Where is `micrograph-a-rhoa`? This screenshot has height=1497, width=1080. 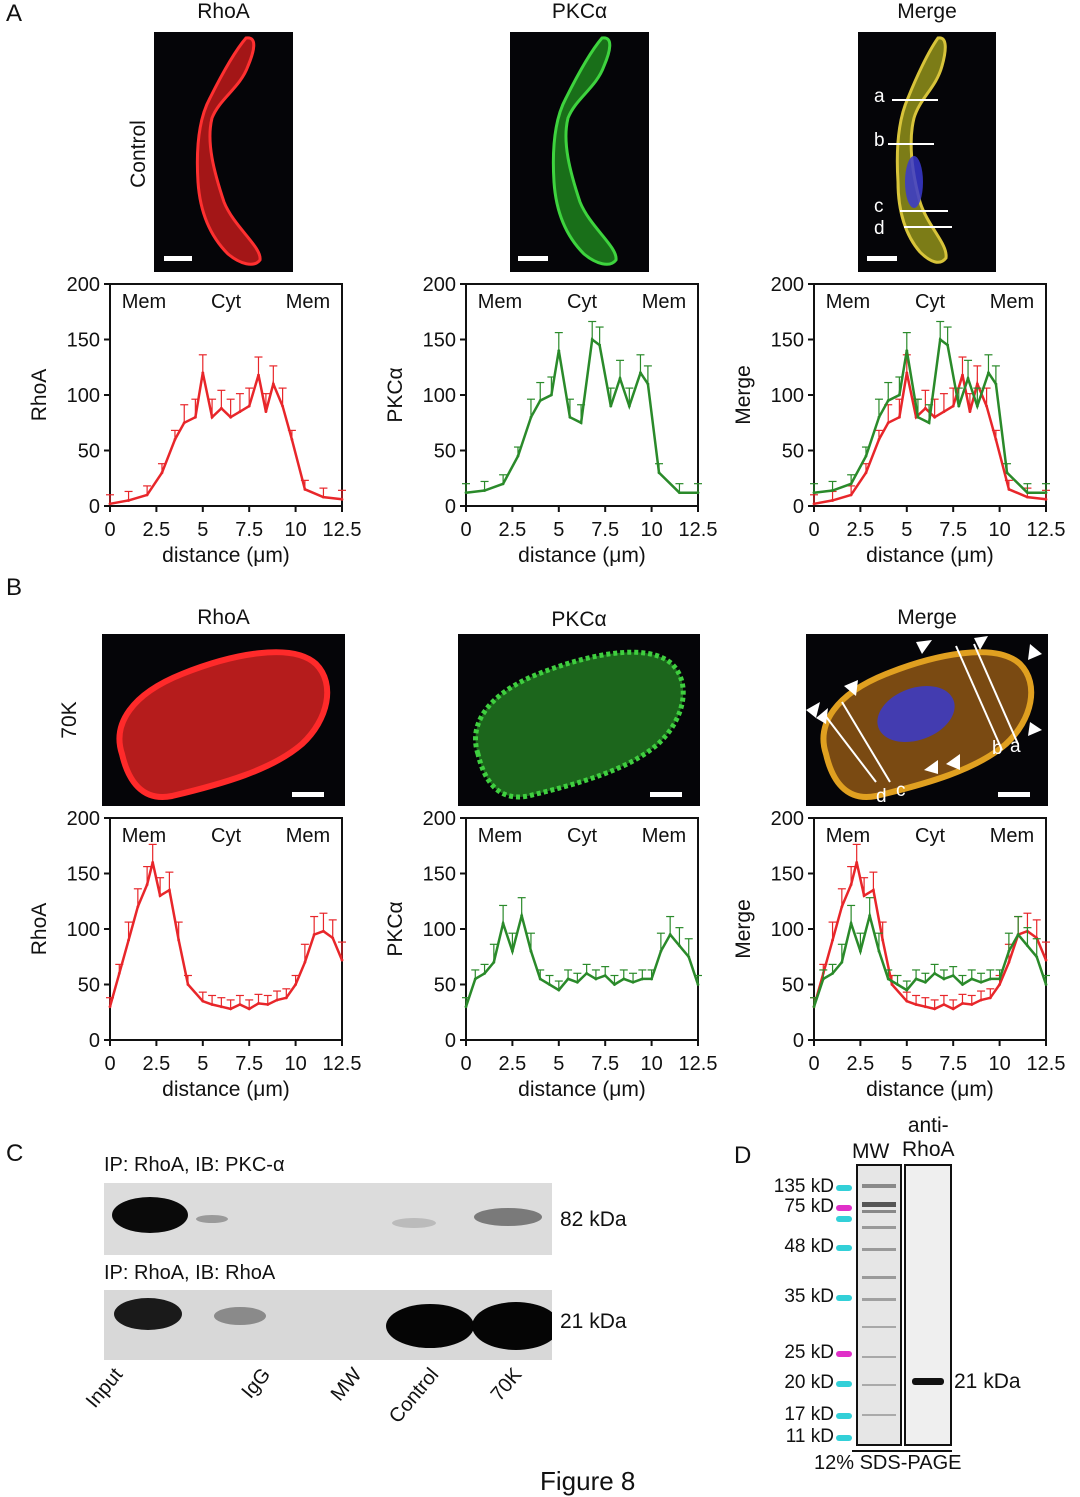 micrograph-a-rhoa is located at coordinates (223, 152).